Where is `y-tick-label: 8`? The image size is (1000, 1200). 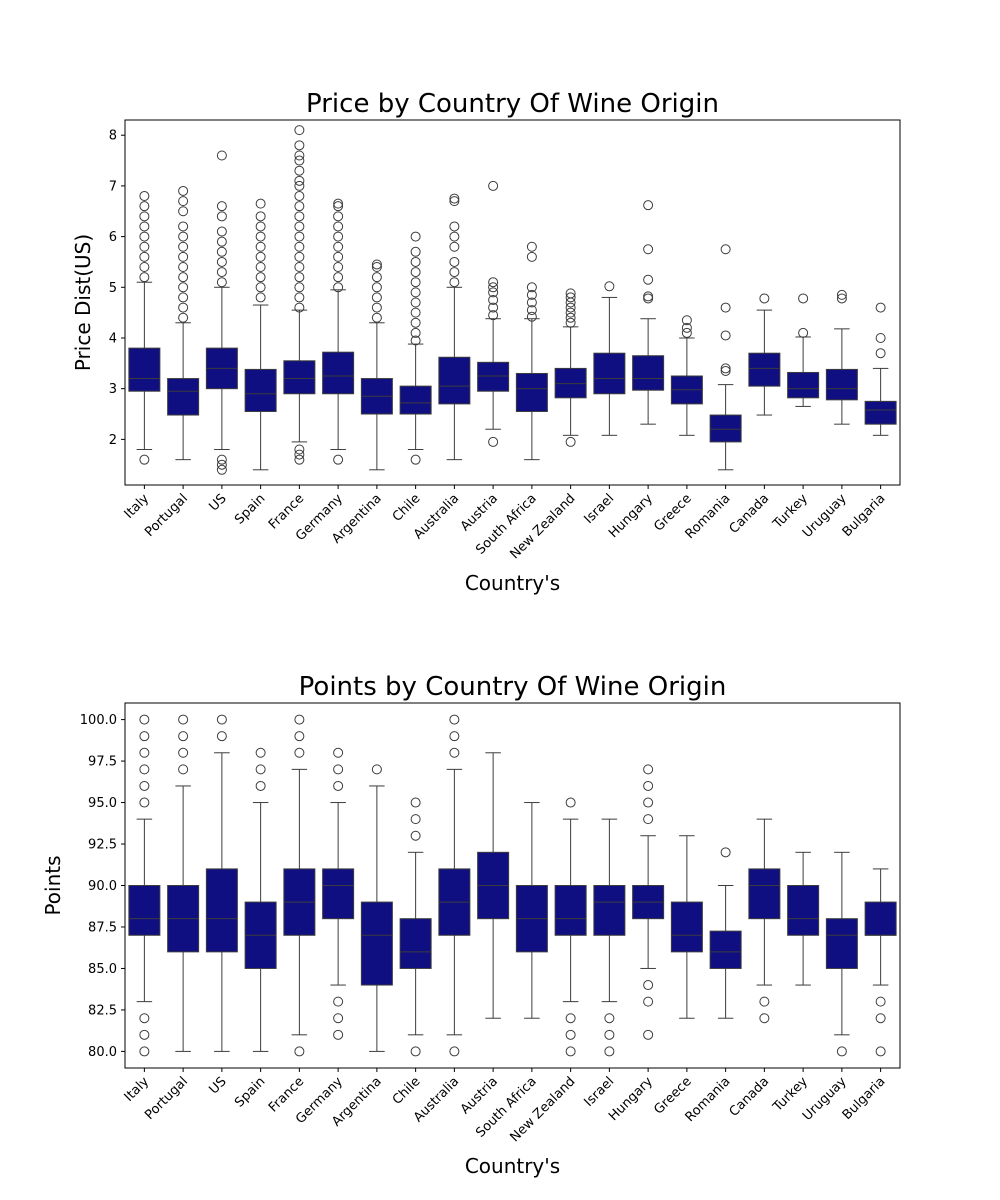
y-tick-label: 8 is located at coordinates (113, 136).